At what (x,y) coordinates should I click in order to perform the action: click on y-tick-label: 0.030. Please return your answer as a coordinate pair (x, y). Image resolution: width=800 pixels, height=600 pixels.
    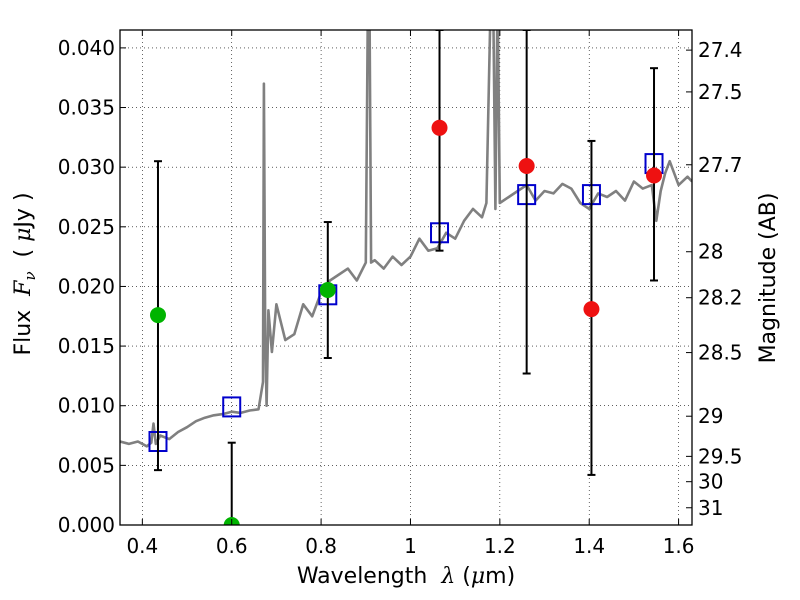
    Looking at the image, I should click on (86, 167).